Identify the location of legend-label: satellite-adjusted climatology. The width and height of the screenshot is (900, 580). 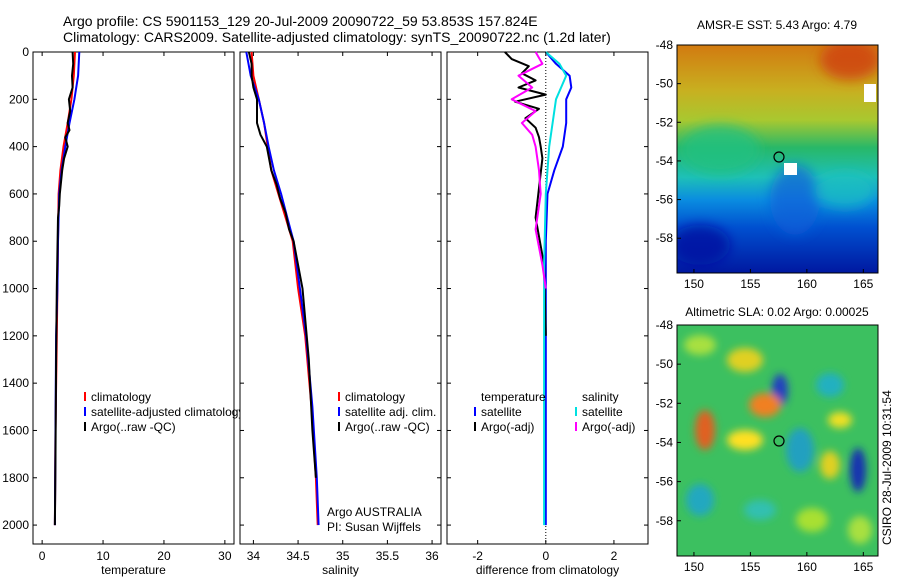
(167, 412).